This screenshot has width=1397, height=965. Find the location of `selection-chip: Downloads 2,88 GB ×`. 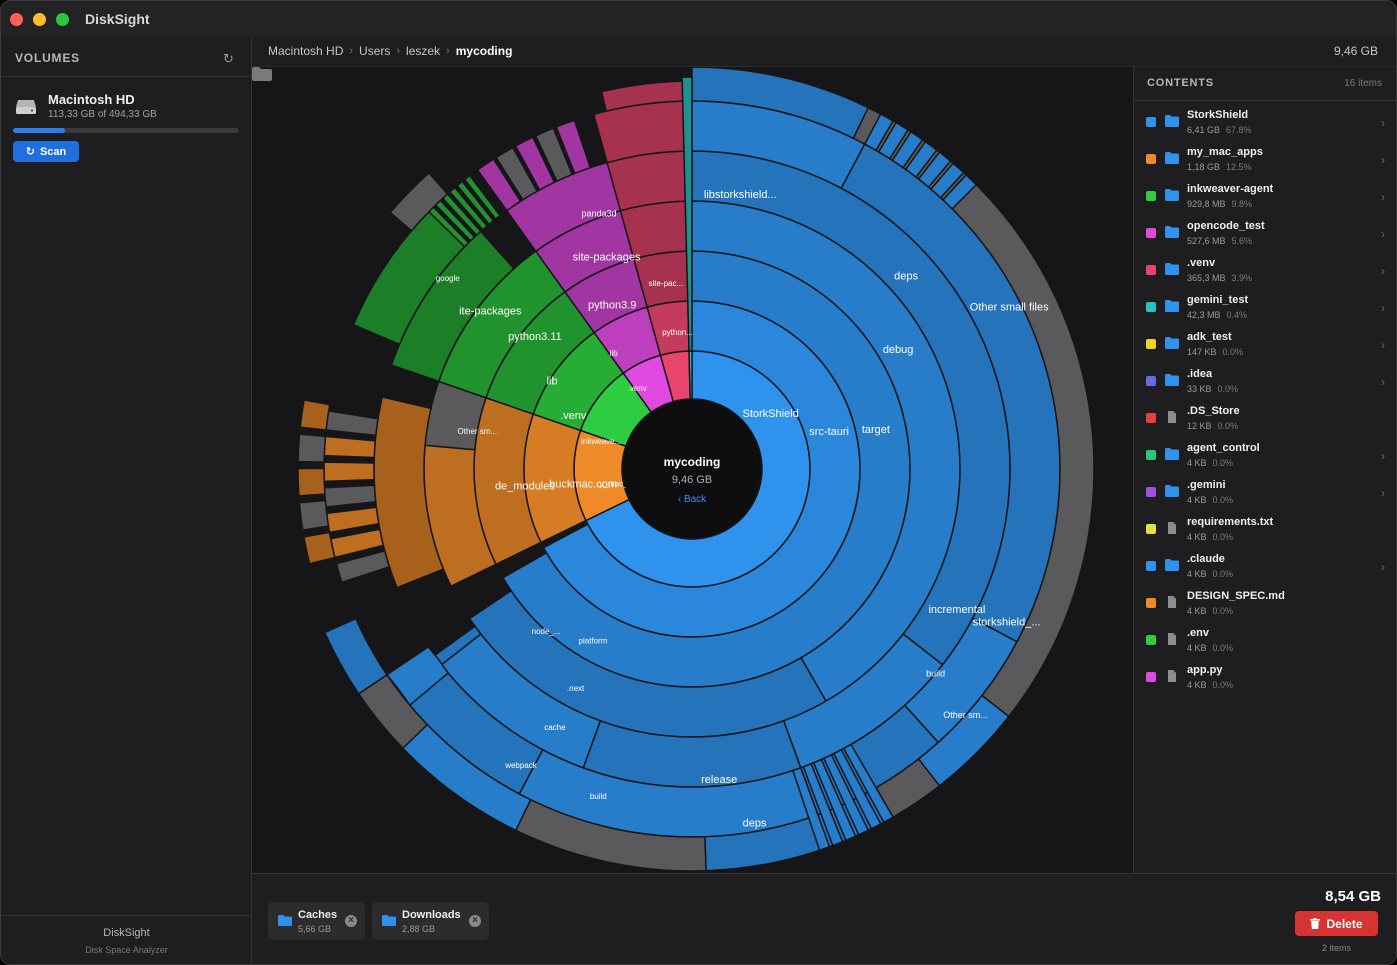

selection-chip: Downloads 2,88 GB × is located at coordinates (430, 921).